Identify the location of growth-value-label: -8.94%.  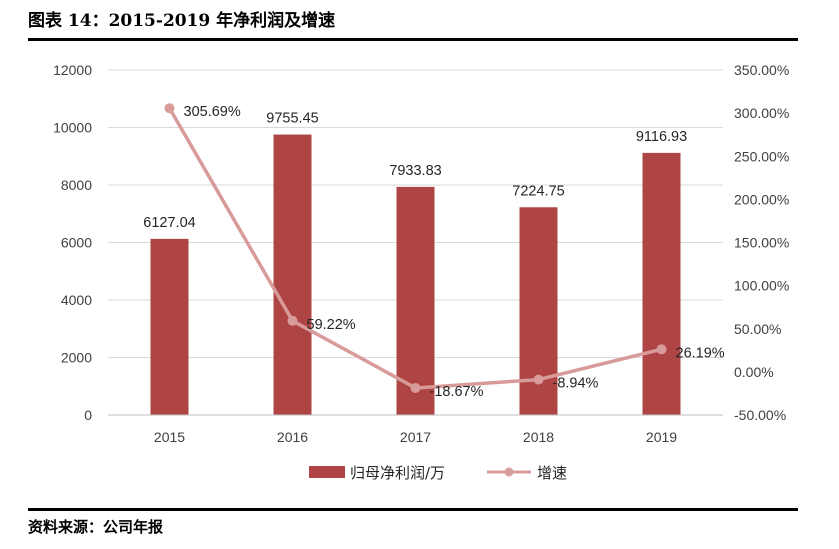
(576, 384).